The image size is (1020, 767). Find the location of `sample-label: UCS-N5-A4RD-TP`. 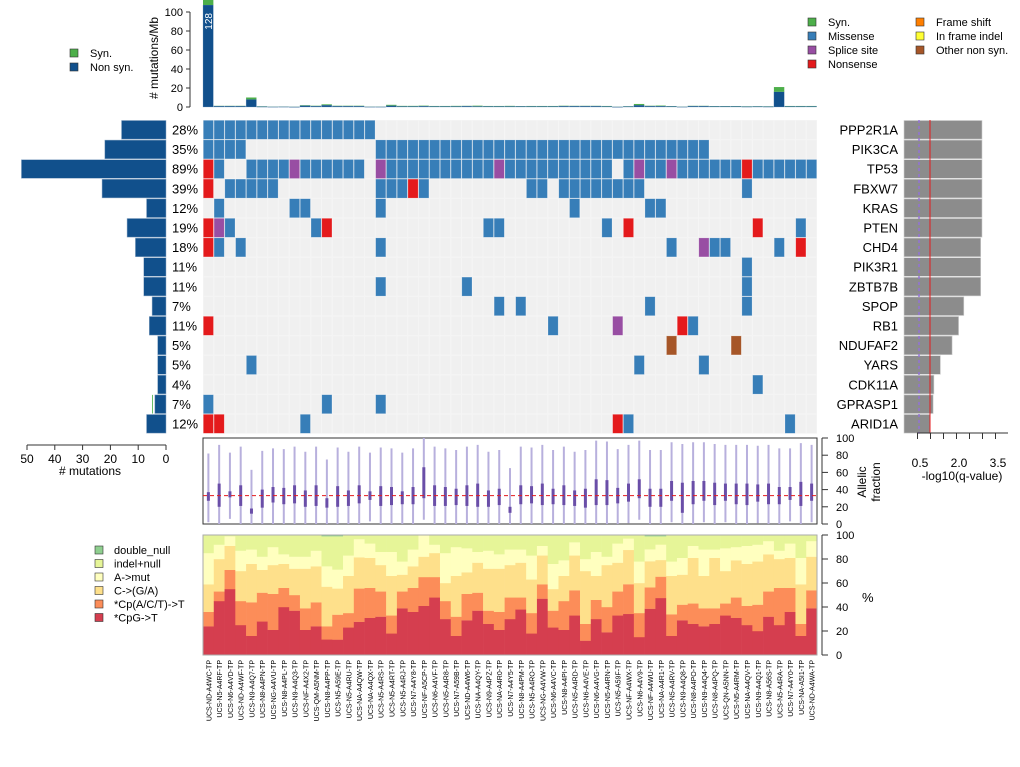

sample-label: UCS-N5-A4RD-TP is located at coordinates (576, 689).